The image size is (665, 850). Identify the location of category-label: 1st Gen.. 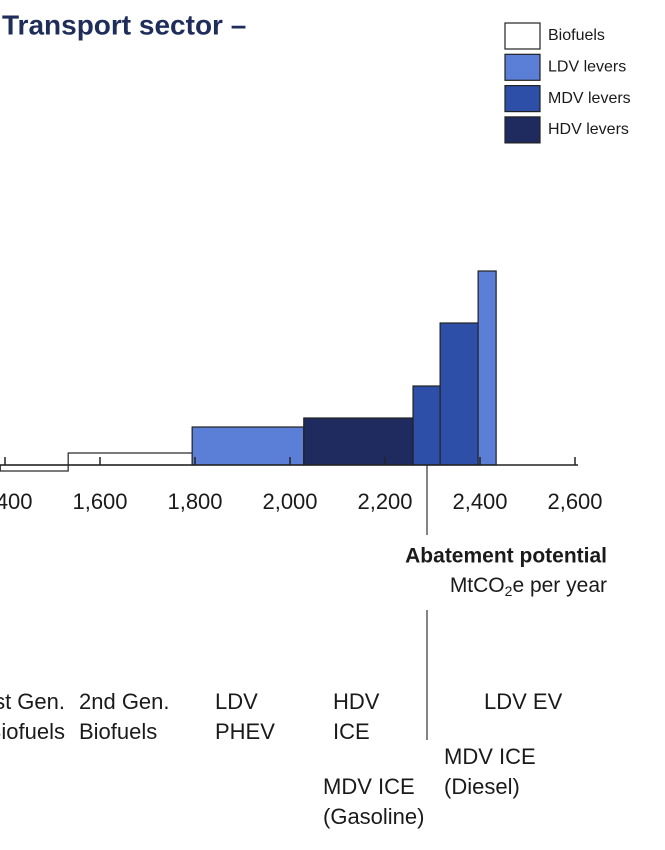
(32, 701).